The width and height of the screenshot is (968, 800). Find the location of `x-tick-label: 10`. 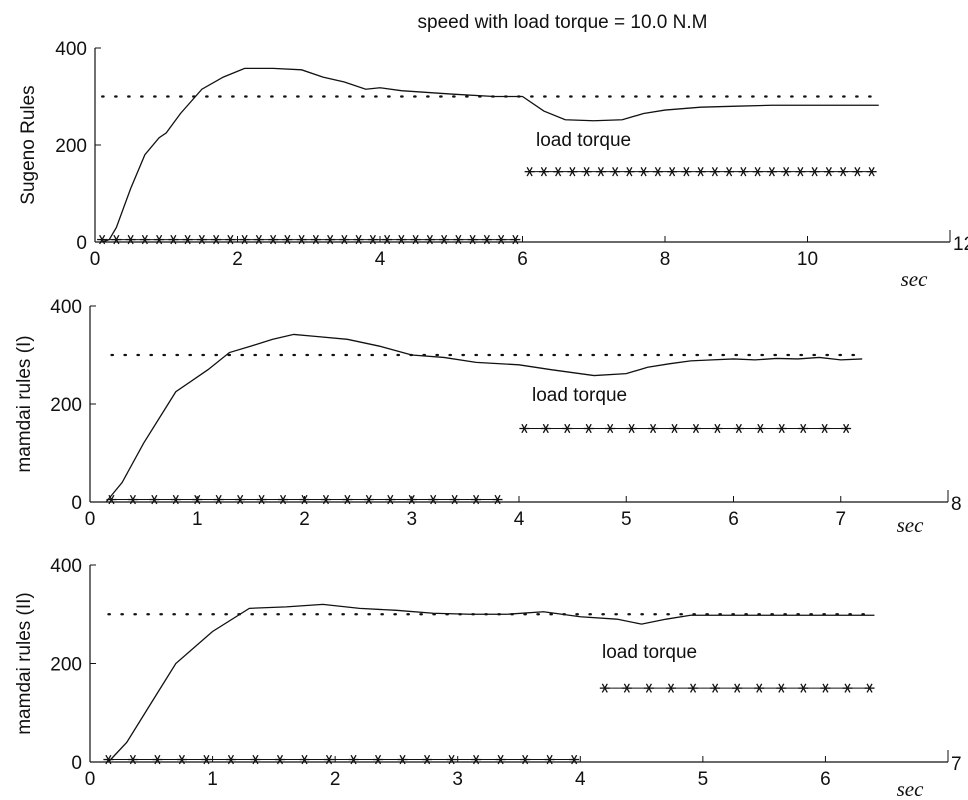

x-tick-label: 10 is located at coordinates (807, 259).